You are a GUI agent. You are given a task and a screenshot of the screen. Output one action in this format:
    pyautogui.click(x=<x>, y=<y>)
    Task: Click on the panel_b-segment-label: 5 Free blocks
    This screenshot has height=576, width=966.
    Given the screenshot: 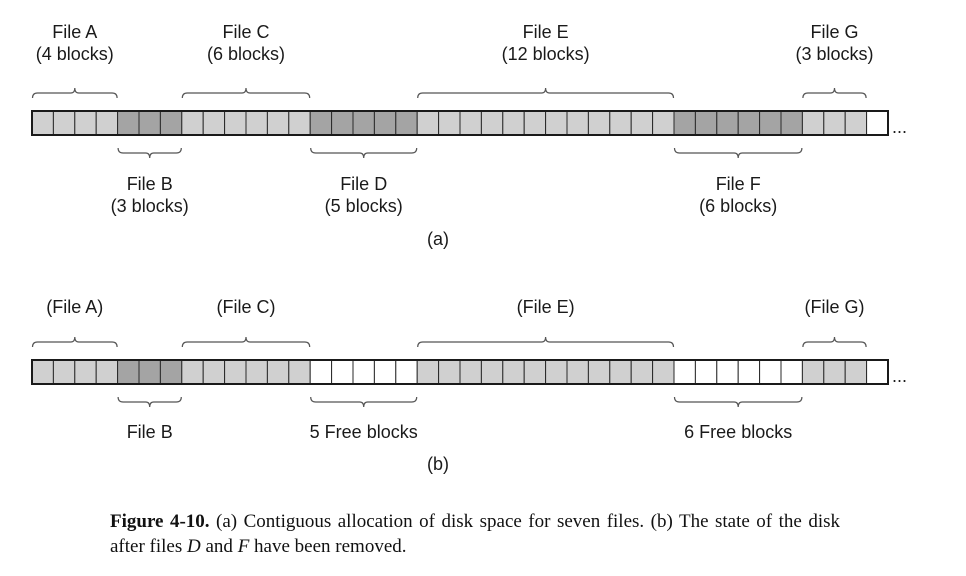 What is the action you would take?
    pyautogui.click(x=364, y=432)
    